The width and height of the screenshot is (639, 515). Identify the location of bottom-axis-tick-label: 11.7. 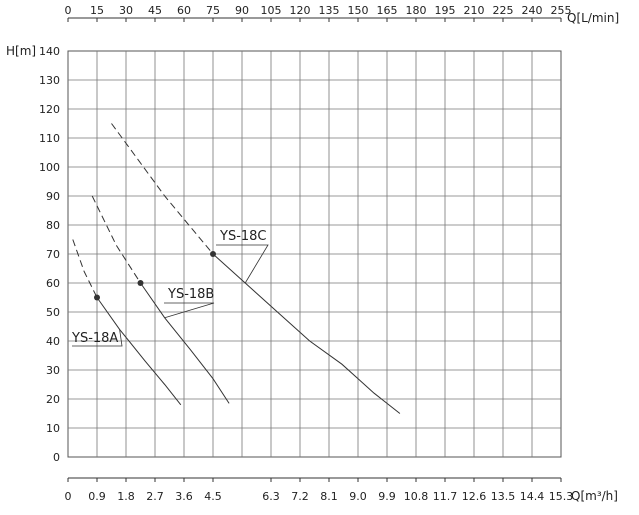
(445, 496).